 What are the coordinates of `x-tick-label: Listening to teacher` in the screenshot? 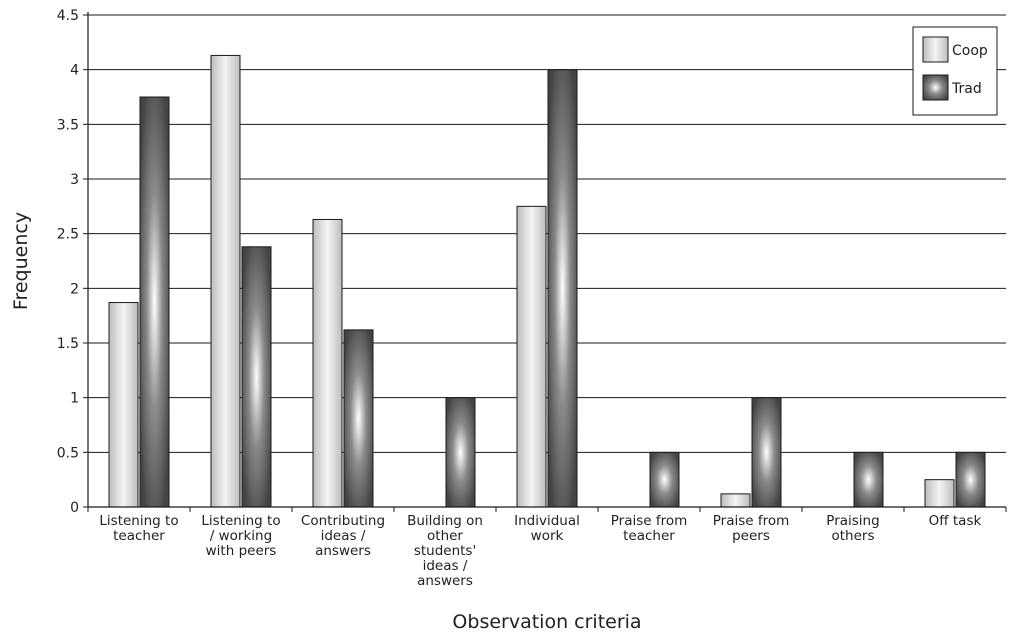 It's located at (138, 528).